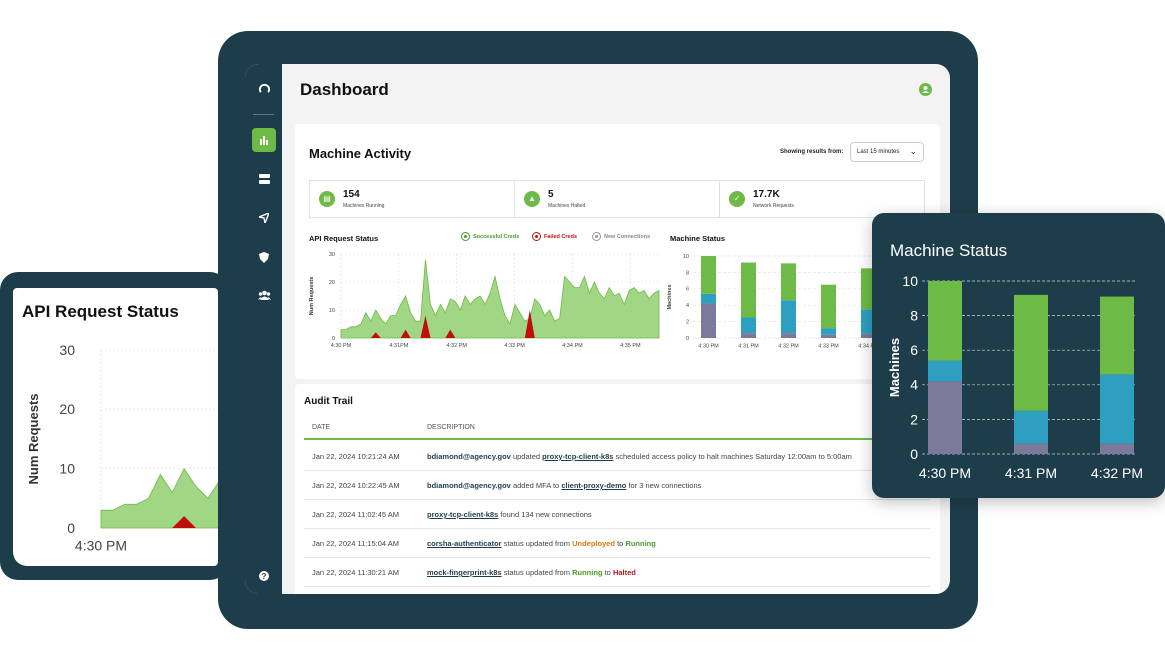  What do you see at coordinates (551, 194) in the screenshot?
I see `stat-value: 5` at bounding box center [551, 194].